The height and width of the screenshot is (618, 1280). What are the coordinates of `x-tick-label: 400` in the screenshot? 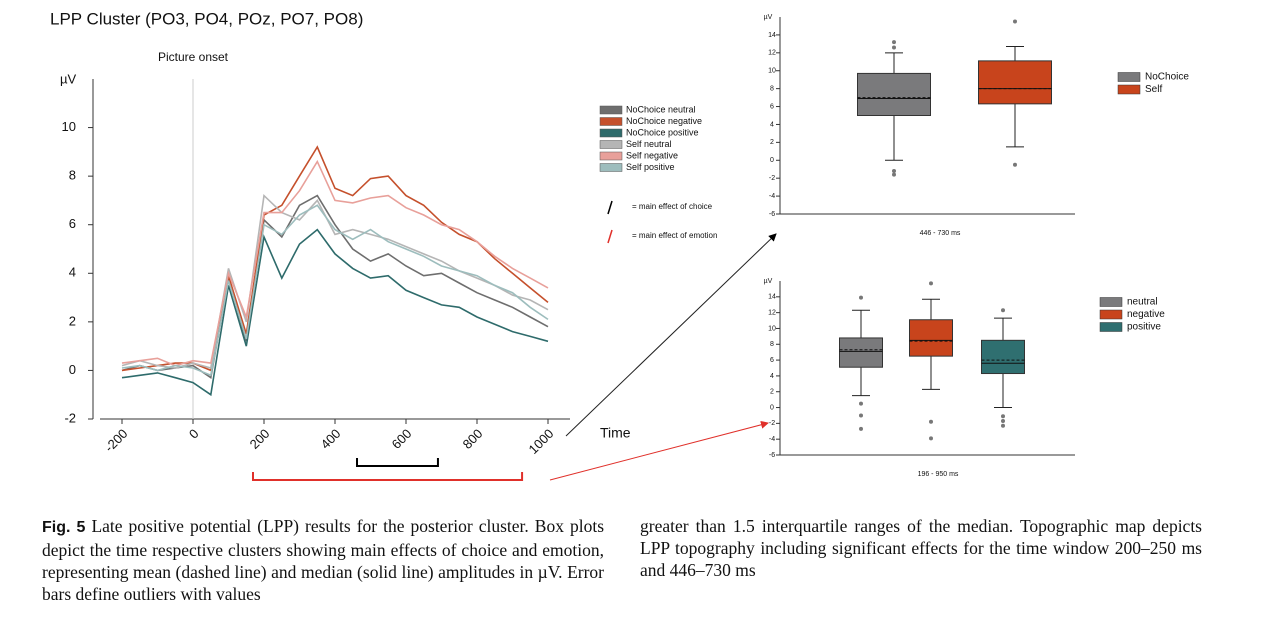 It's located at (331, 439).